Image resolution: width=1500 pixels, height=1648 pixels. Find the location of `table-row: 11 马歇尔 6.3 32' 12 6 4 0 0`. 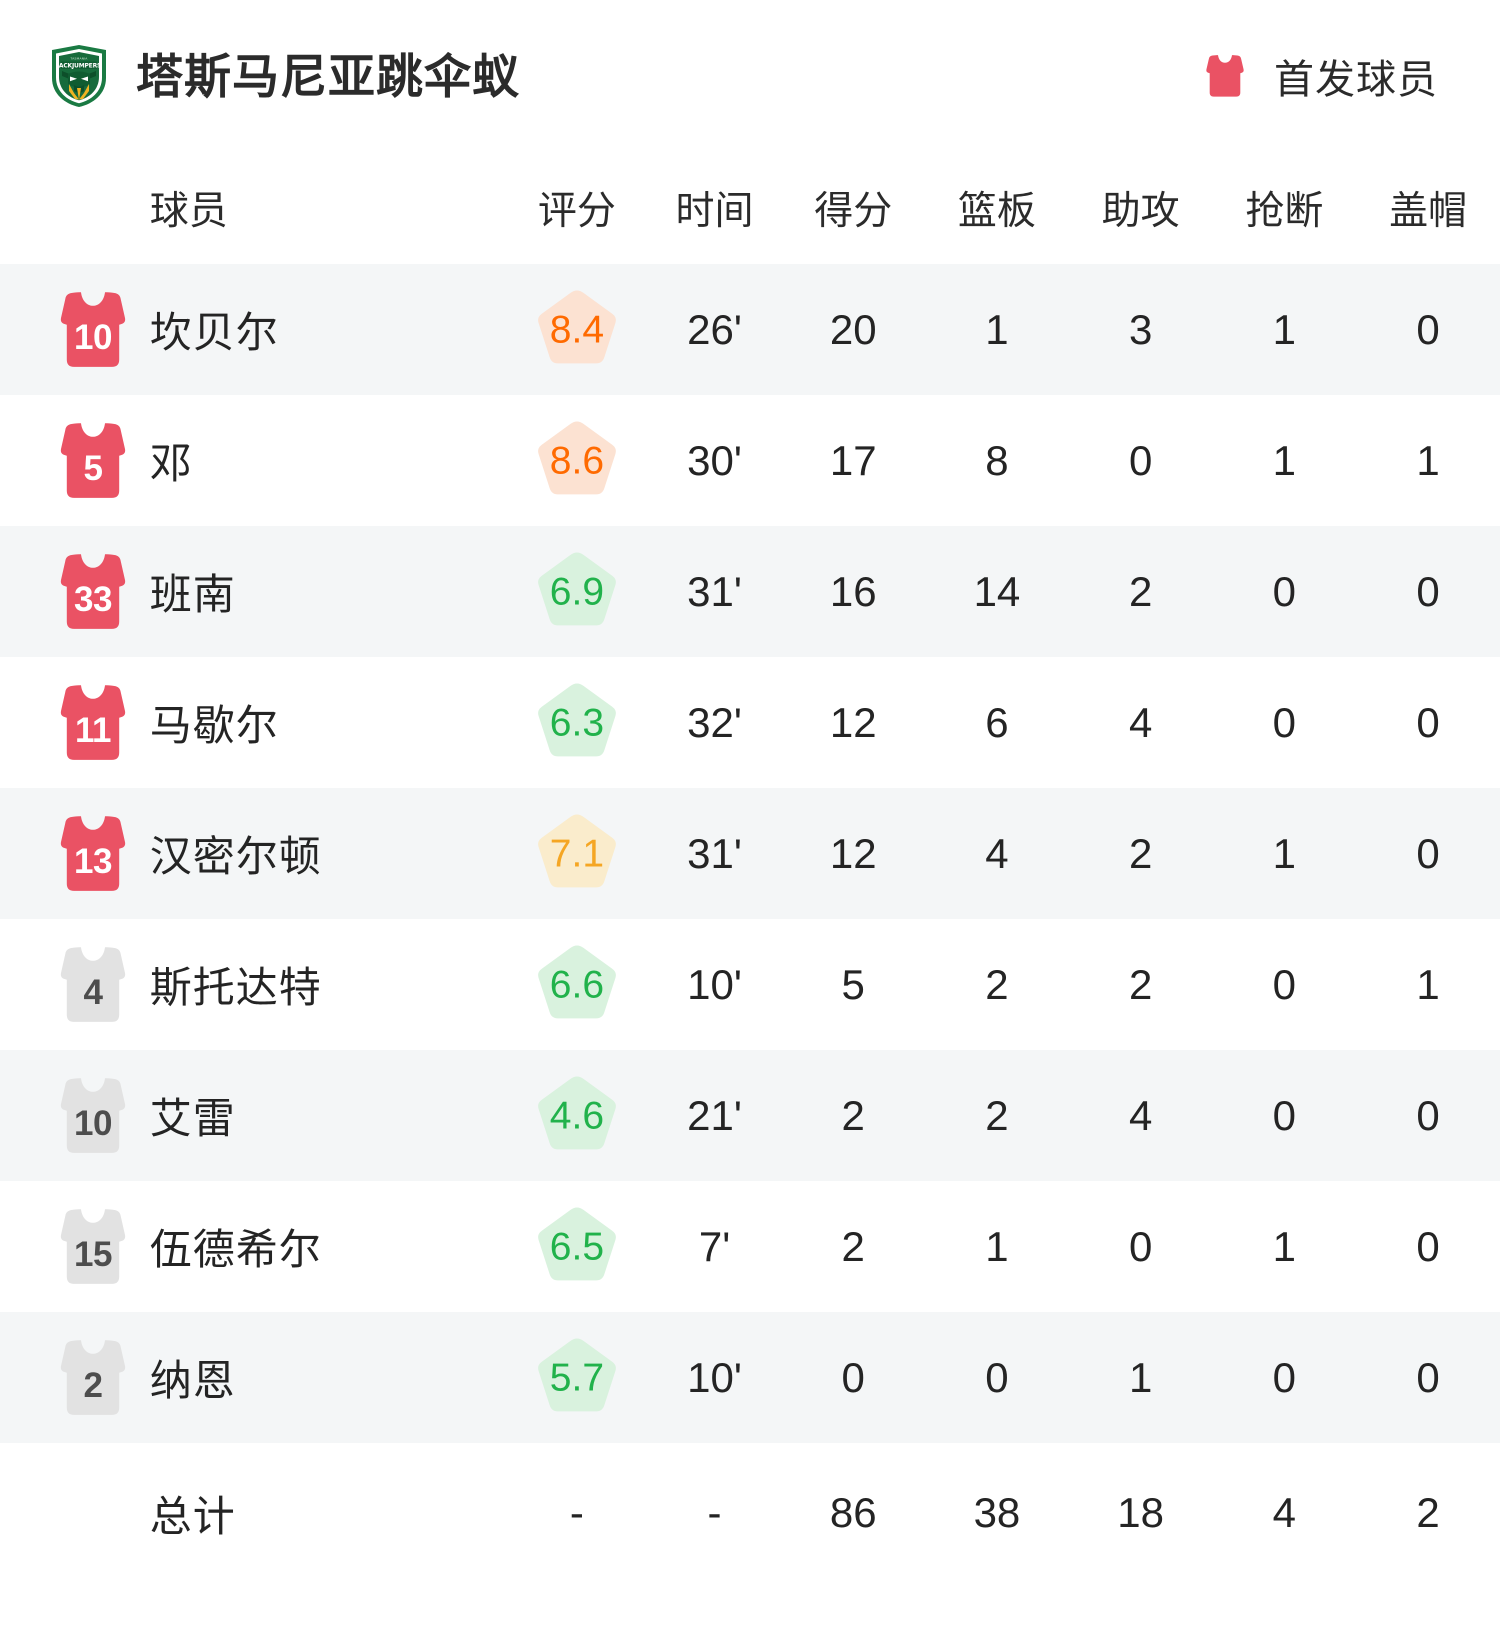

table-row: 11 马歇尔 6.3 32' 12 6 4 0 0 is located at coordinates (750, 722).